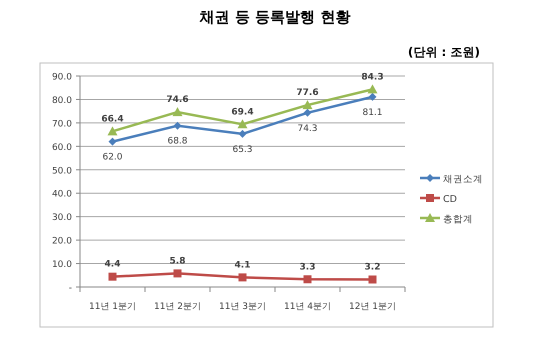 Image resolution: width=550 pixels, height=344 pixels. What do you see at coordinates (372, 267) in the screenshot?
I see `data-label: 3.2` at bounding box center [372, 267].